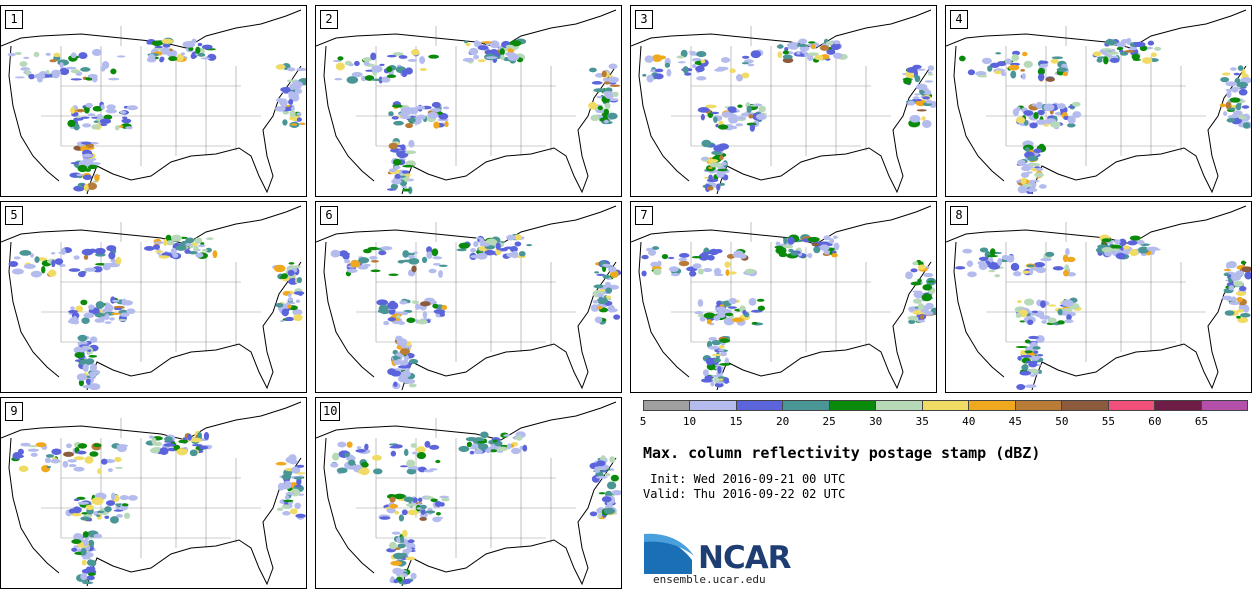  Describe the element at coordinates (709, 579) in the screenshot. I see `site-url: ensemble.ucar.edu` at that location.